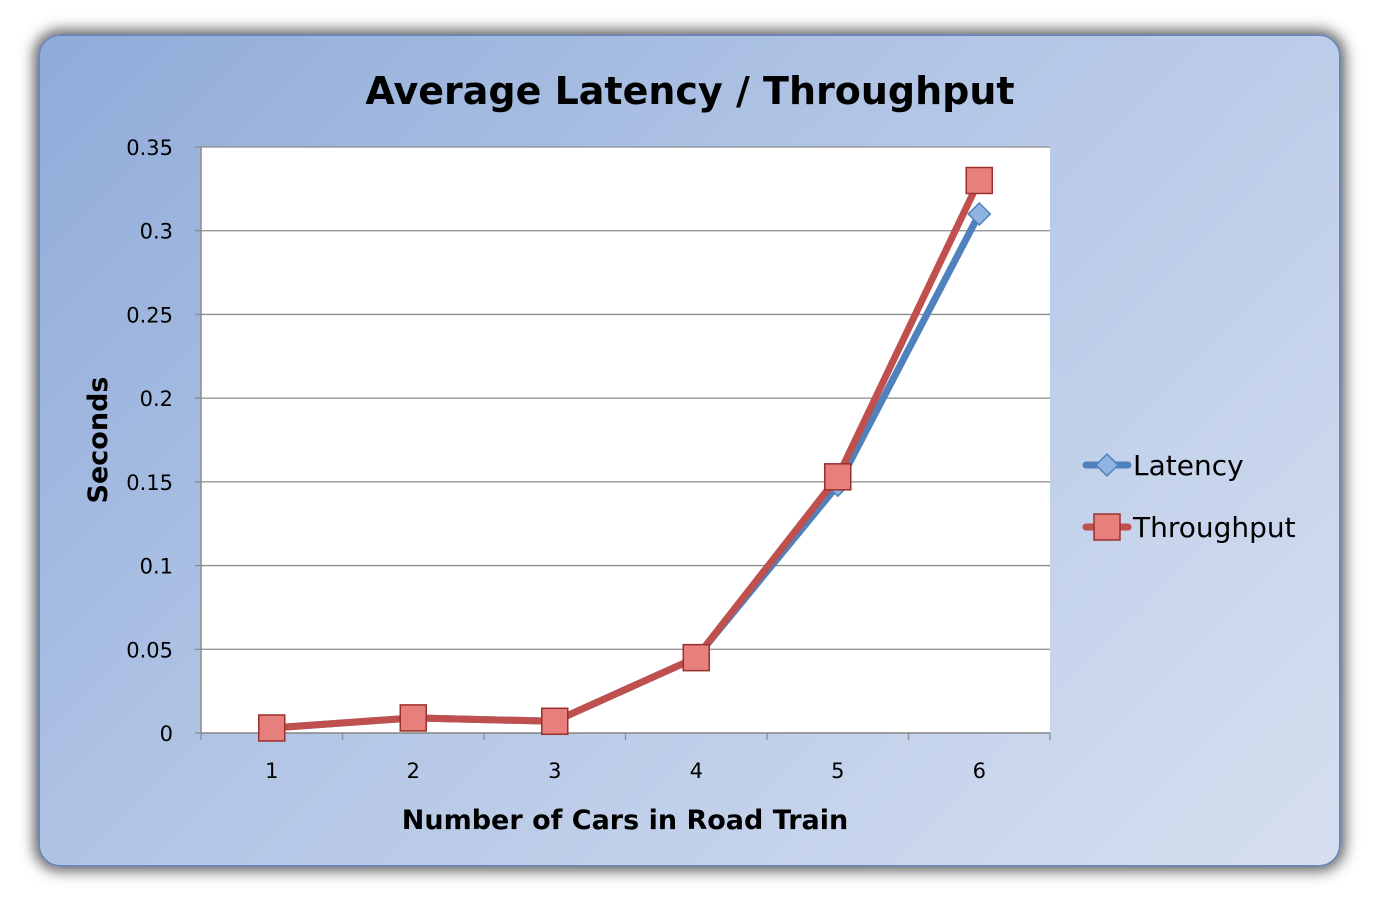 This screenshot has height=903, width=1381. Describe the element at coordinates (979, 771) in the screenshot. I see `x-tick-label: 6` at that location.